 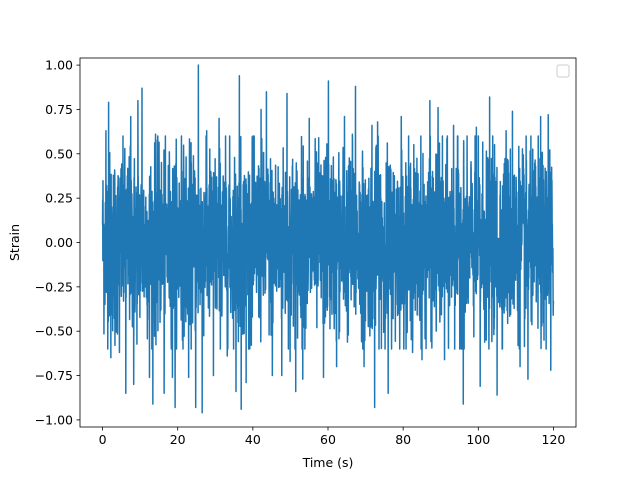 I want to click on y-tick-label: 0.50, so click(x=59, y=153).